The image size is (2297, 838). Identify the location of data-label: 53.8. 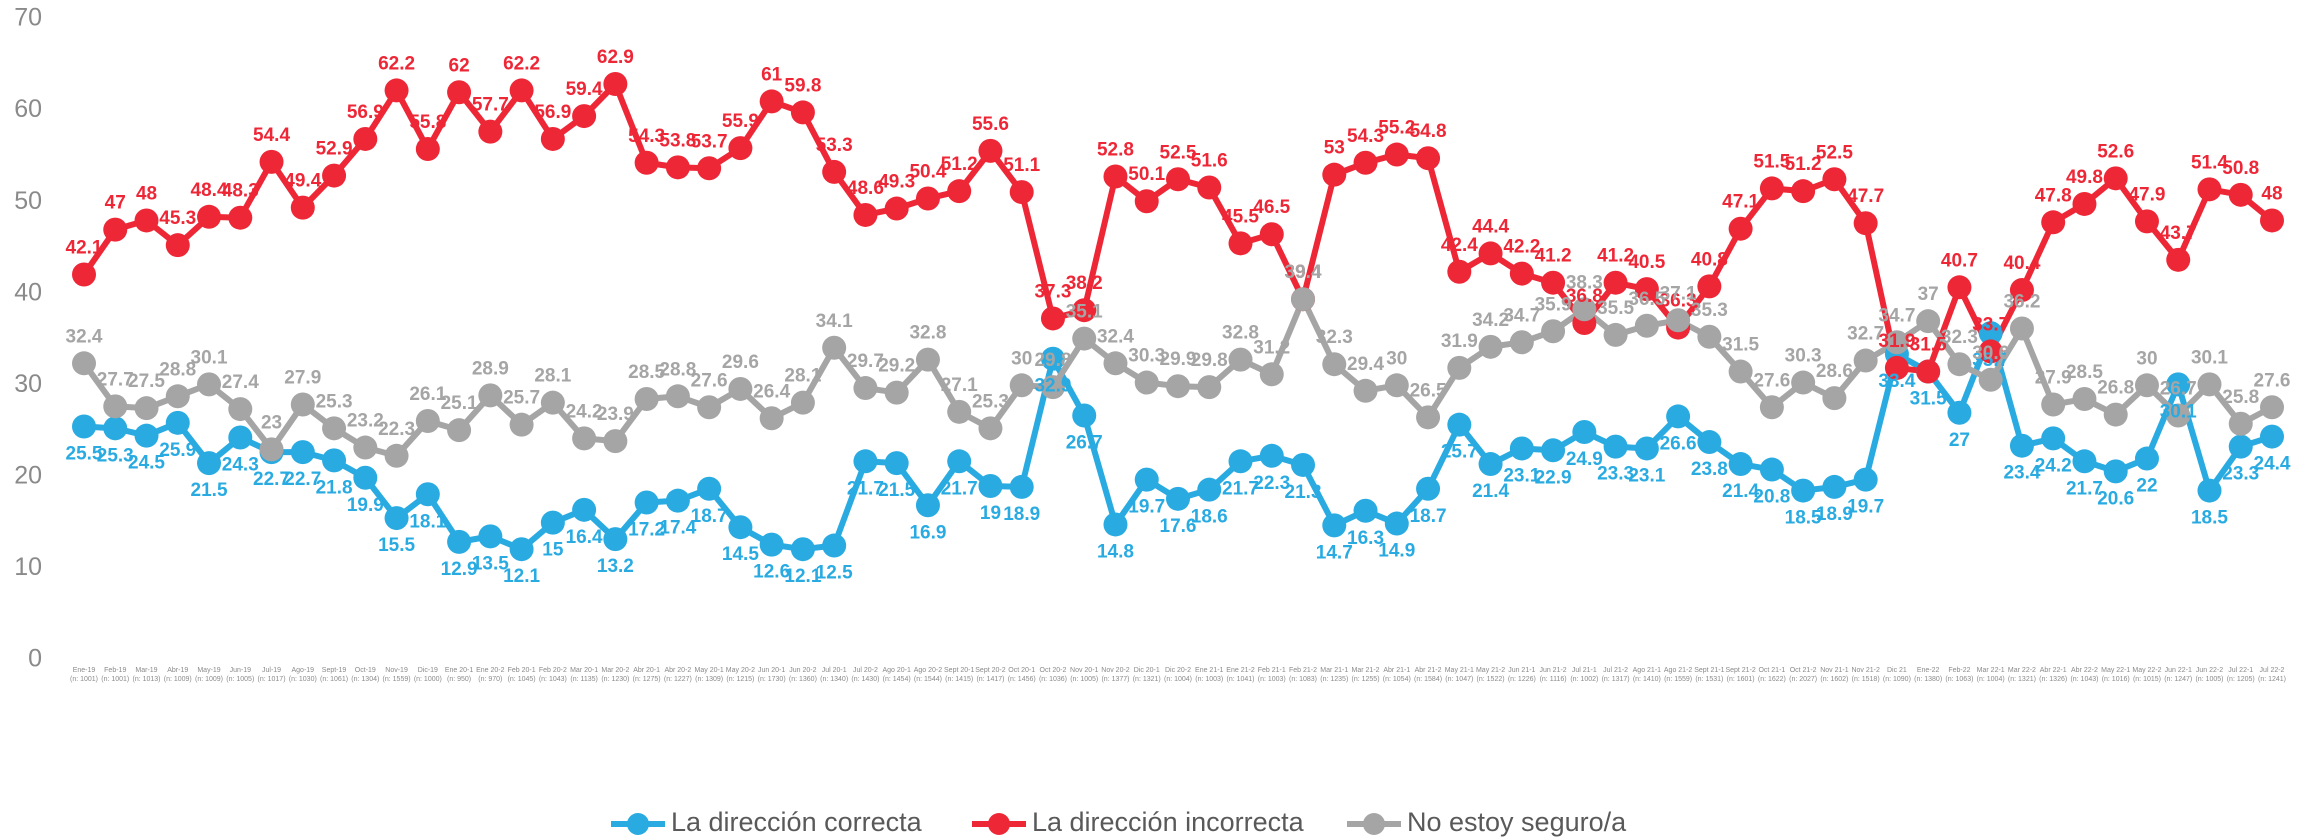
(677, 140).